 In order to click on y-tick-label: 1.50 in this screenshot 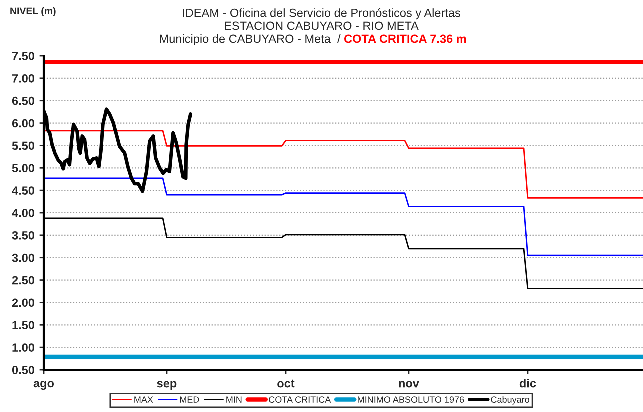, I will do `click(23, 325)`.